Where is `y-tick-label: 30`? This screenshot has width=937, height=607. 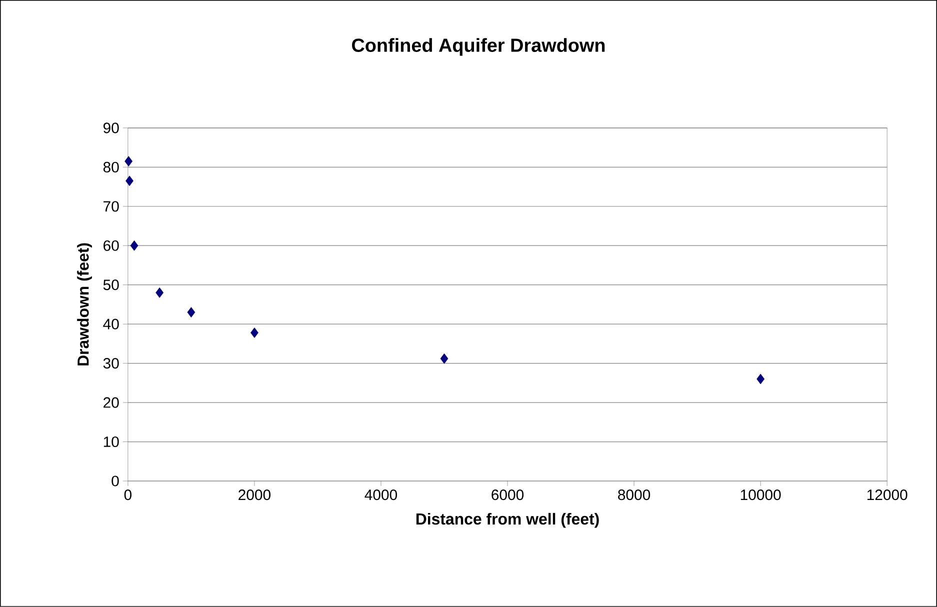
y-tick-label: 30 is located at coordinates (111, 363).